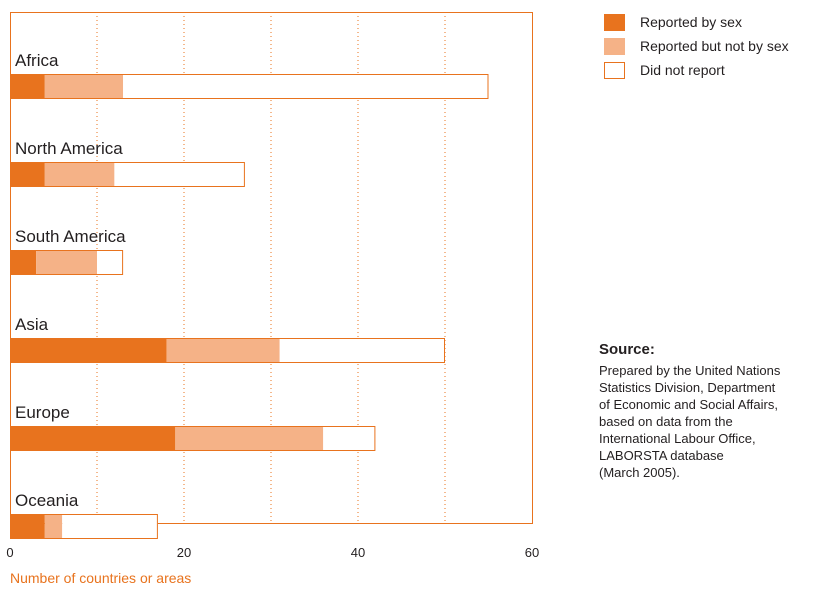  What do you see at coordinates (614, 46) in the screenshot?
I see `legend-swatch-reported-not-by-sex` at bounding box center [614, 46].